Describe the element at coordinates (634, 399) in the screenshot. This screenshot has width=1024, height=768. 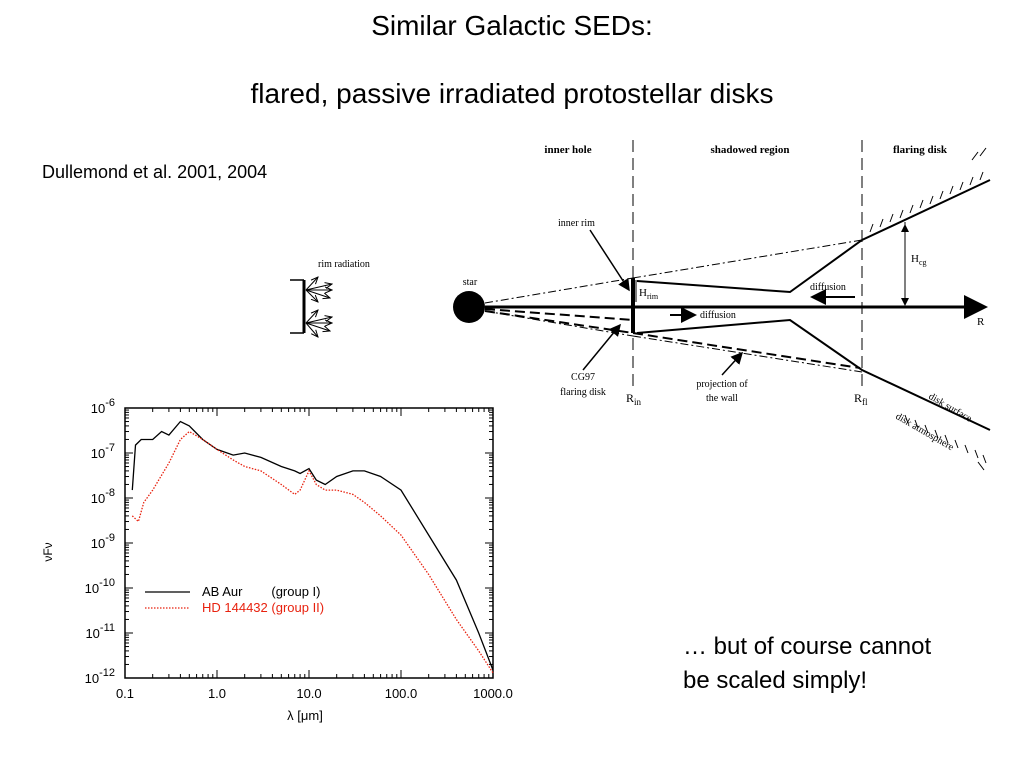
I see `r-in-label: Rin` at that location.